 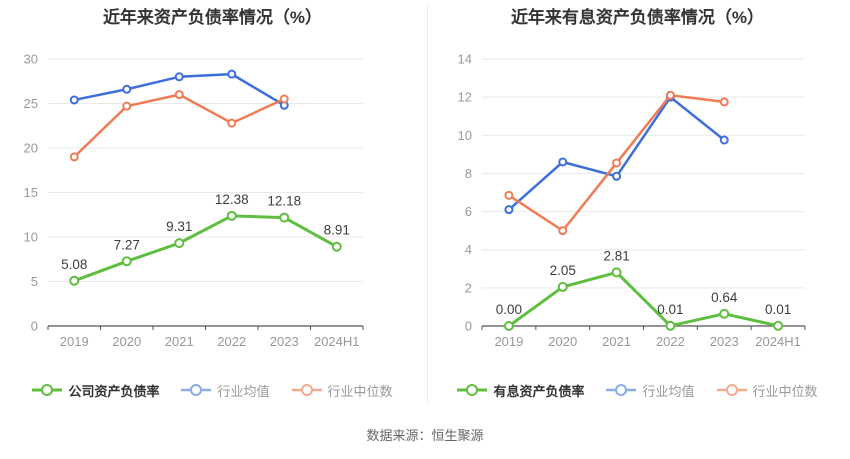 I want to click on chart-legend-asset-liability: 公司资产负债率 行业均值 行业中位数, so click(x=212, y=390).